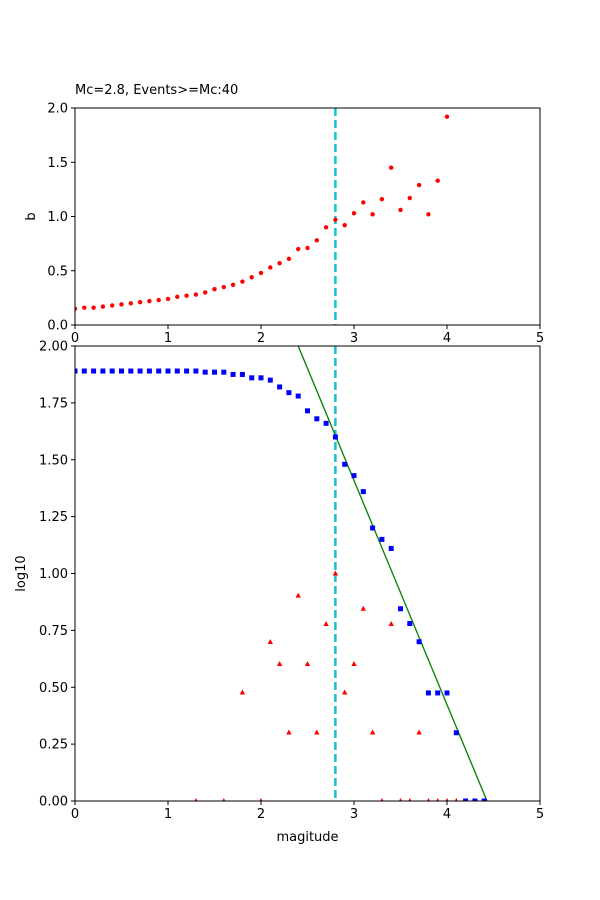 This screenshot has width=600, height=900. What do you see at coordinates (53, 802) in the screenshot?
I see `y-tick-label: 0.00` at bounding box center [53, 802].